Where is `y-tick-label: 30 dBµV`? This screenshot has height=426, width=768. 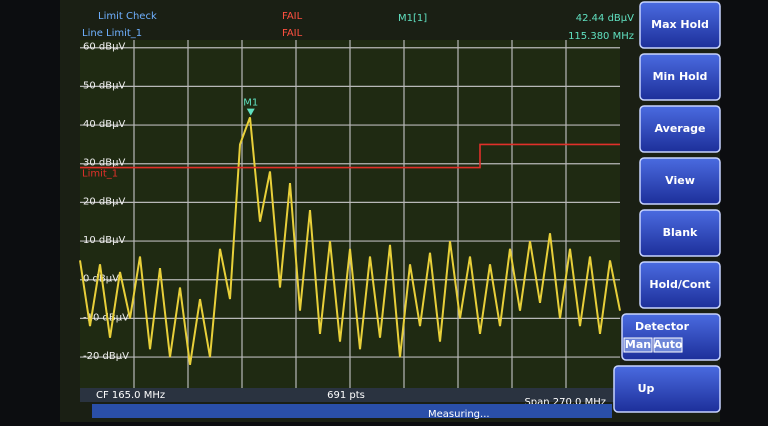
y-tick-label: 30 dBµV is located at coordinates (104, 163).